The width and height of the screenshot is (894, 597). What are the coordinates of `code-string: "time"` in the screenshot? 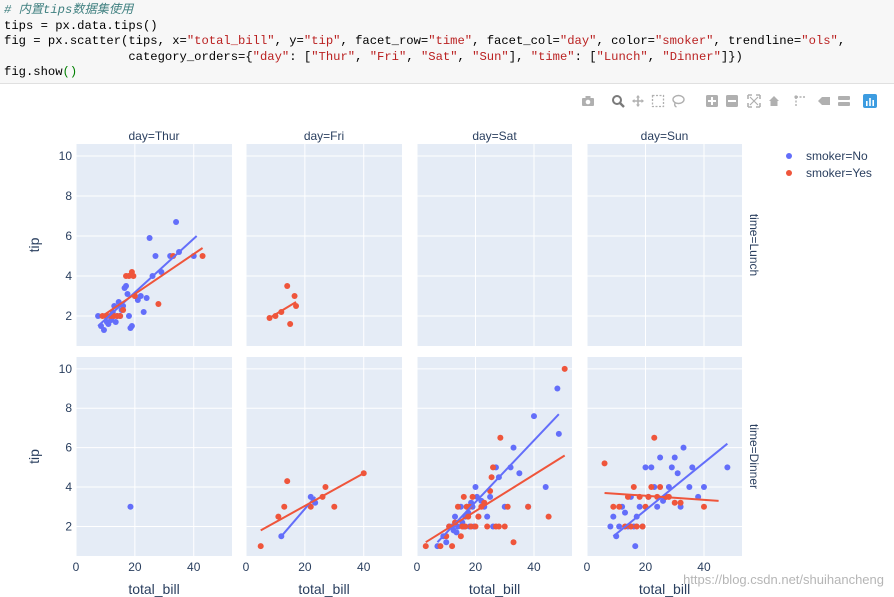 It's located at (552, 56).